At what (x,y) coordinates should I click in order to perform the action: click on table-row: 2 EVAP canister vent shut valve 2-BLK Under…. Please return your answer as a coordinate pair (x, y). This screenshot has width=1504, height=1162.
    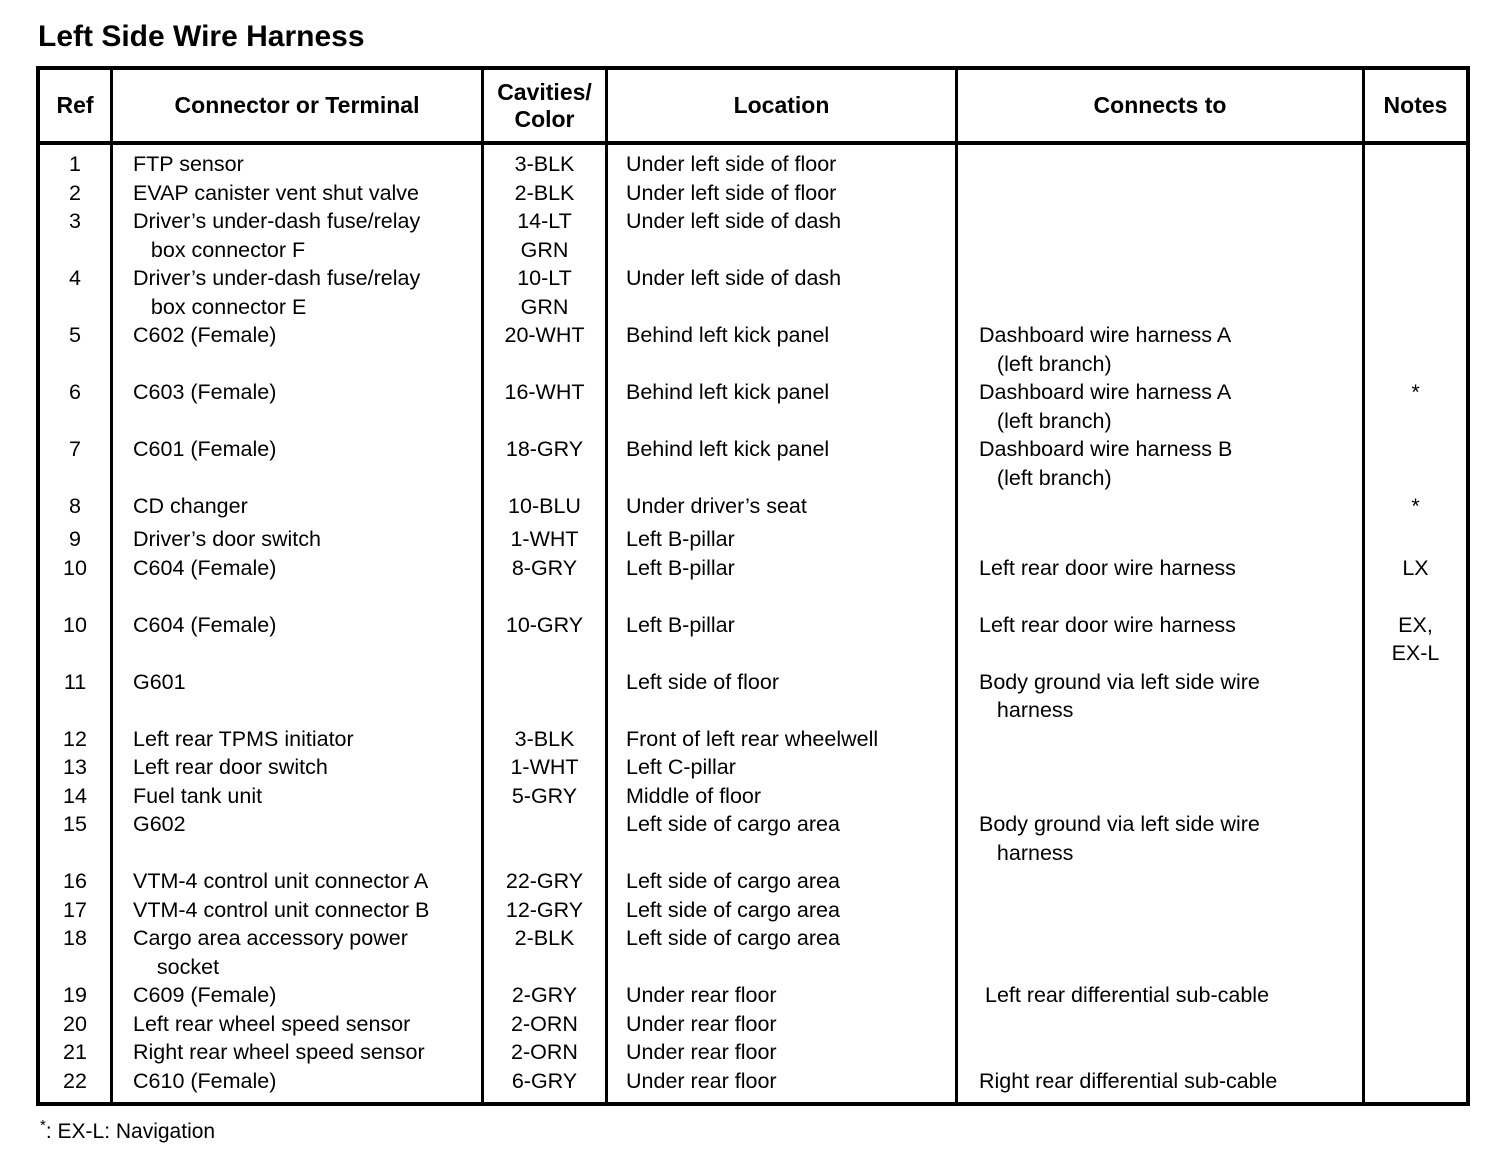
    Looking at the image, I should click on (753, 192).